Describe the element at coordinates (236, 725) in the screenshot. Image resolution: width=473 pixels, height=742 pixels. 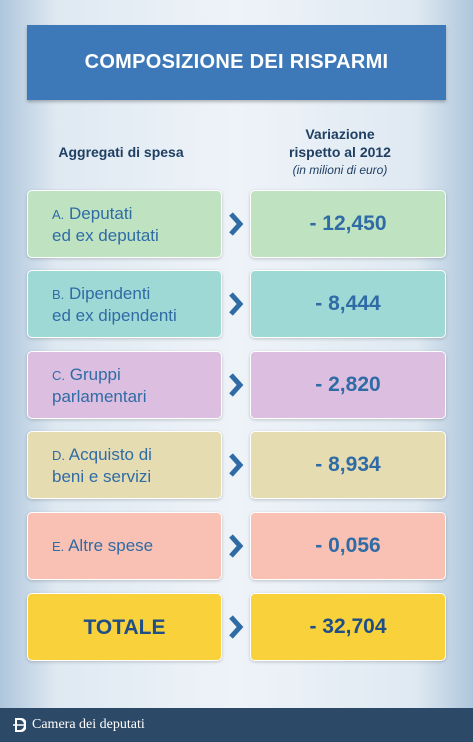
I see `footer: Camera dei deputati` at that location.